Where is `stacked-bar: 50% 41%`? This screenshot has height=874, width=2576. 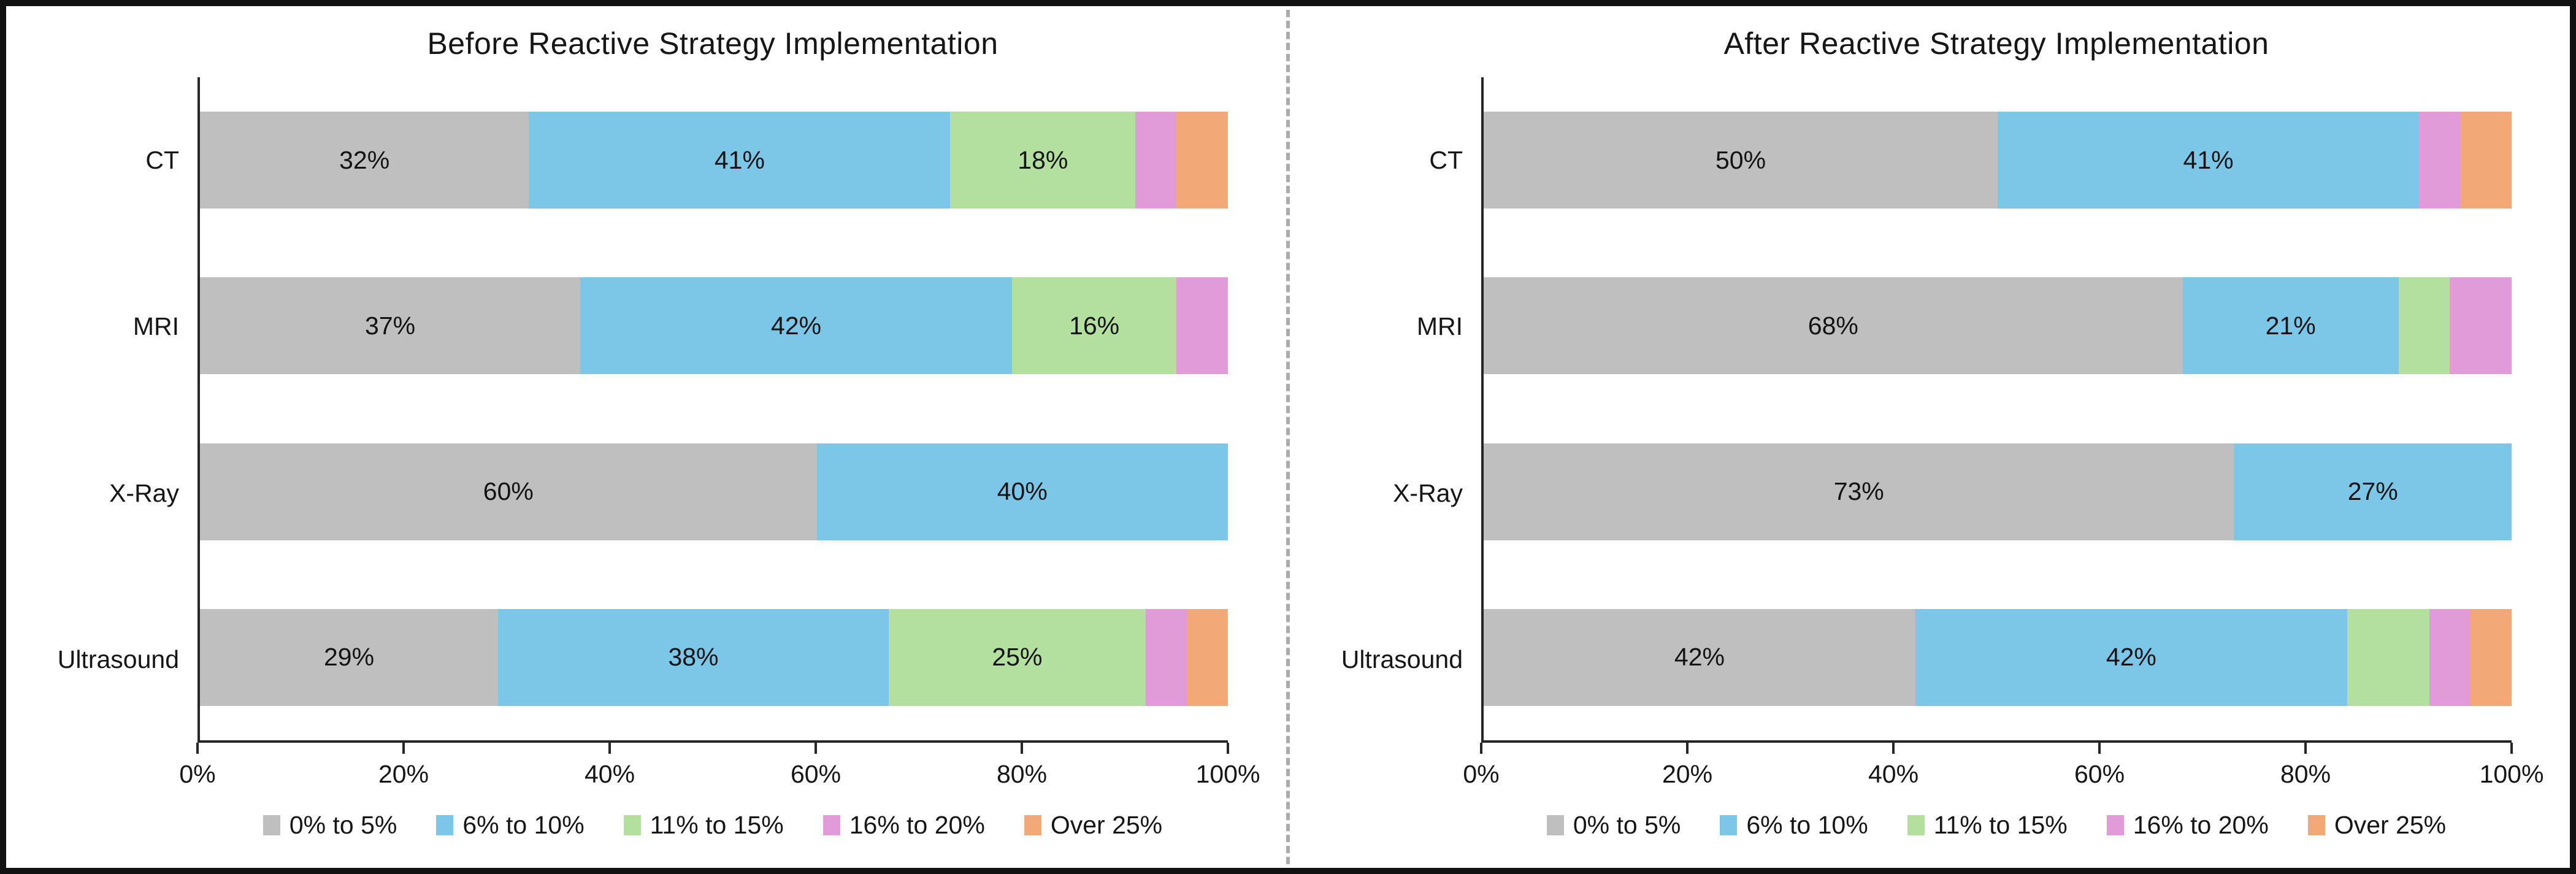 stacked-bar: 50% 41% is located at coordinates (1998, 160).